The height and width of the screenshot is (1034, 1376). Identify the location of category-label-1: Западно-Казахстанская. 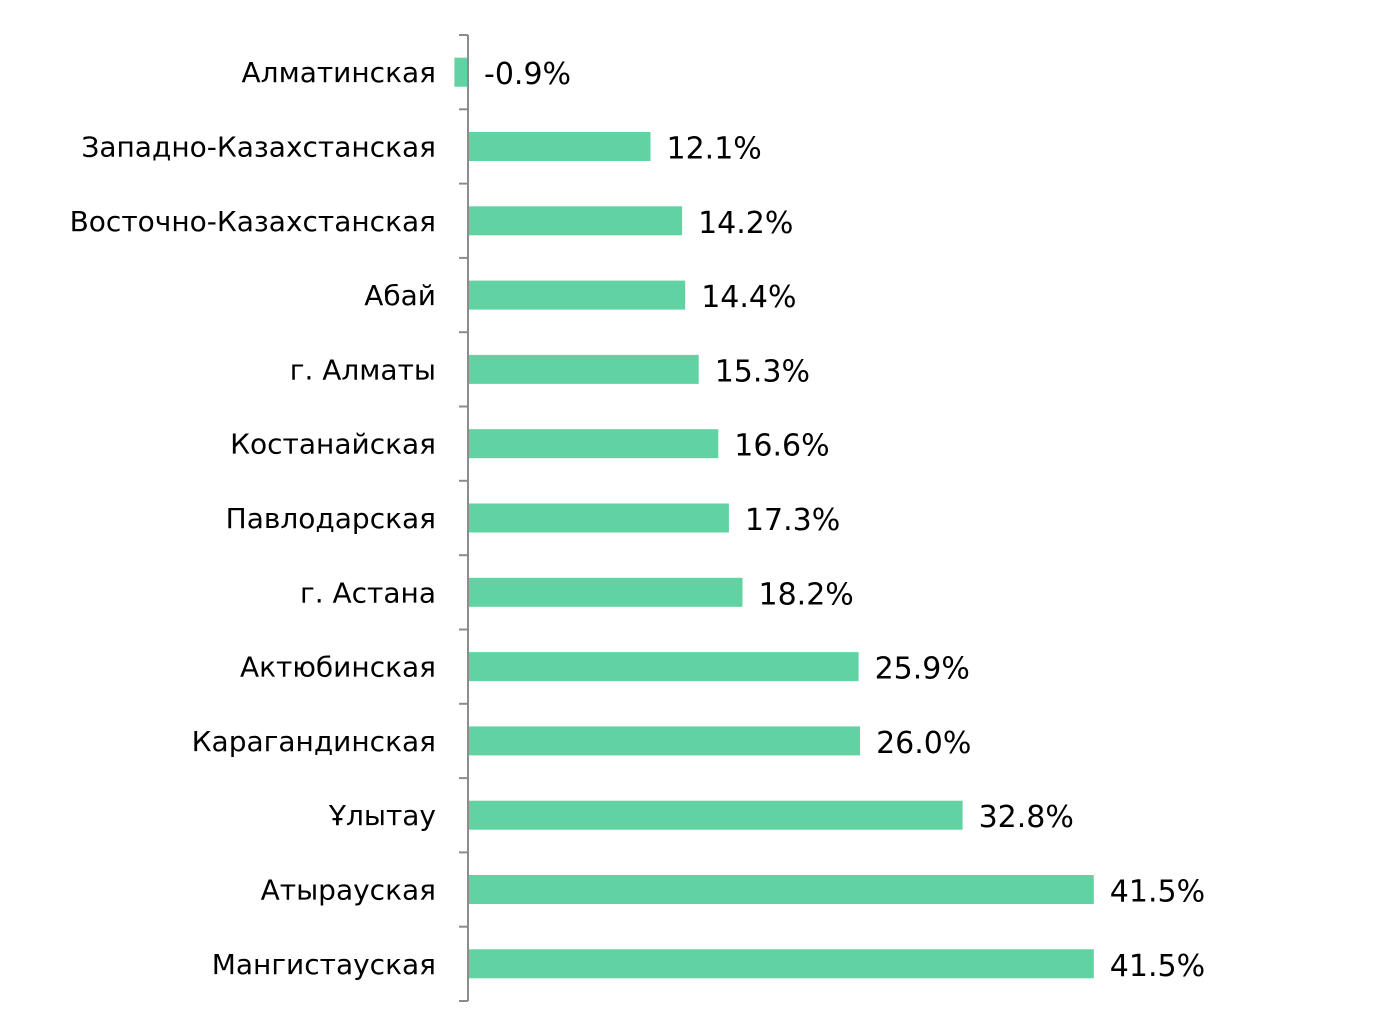
(258, 147).